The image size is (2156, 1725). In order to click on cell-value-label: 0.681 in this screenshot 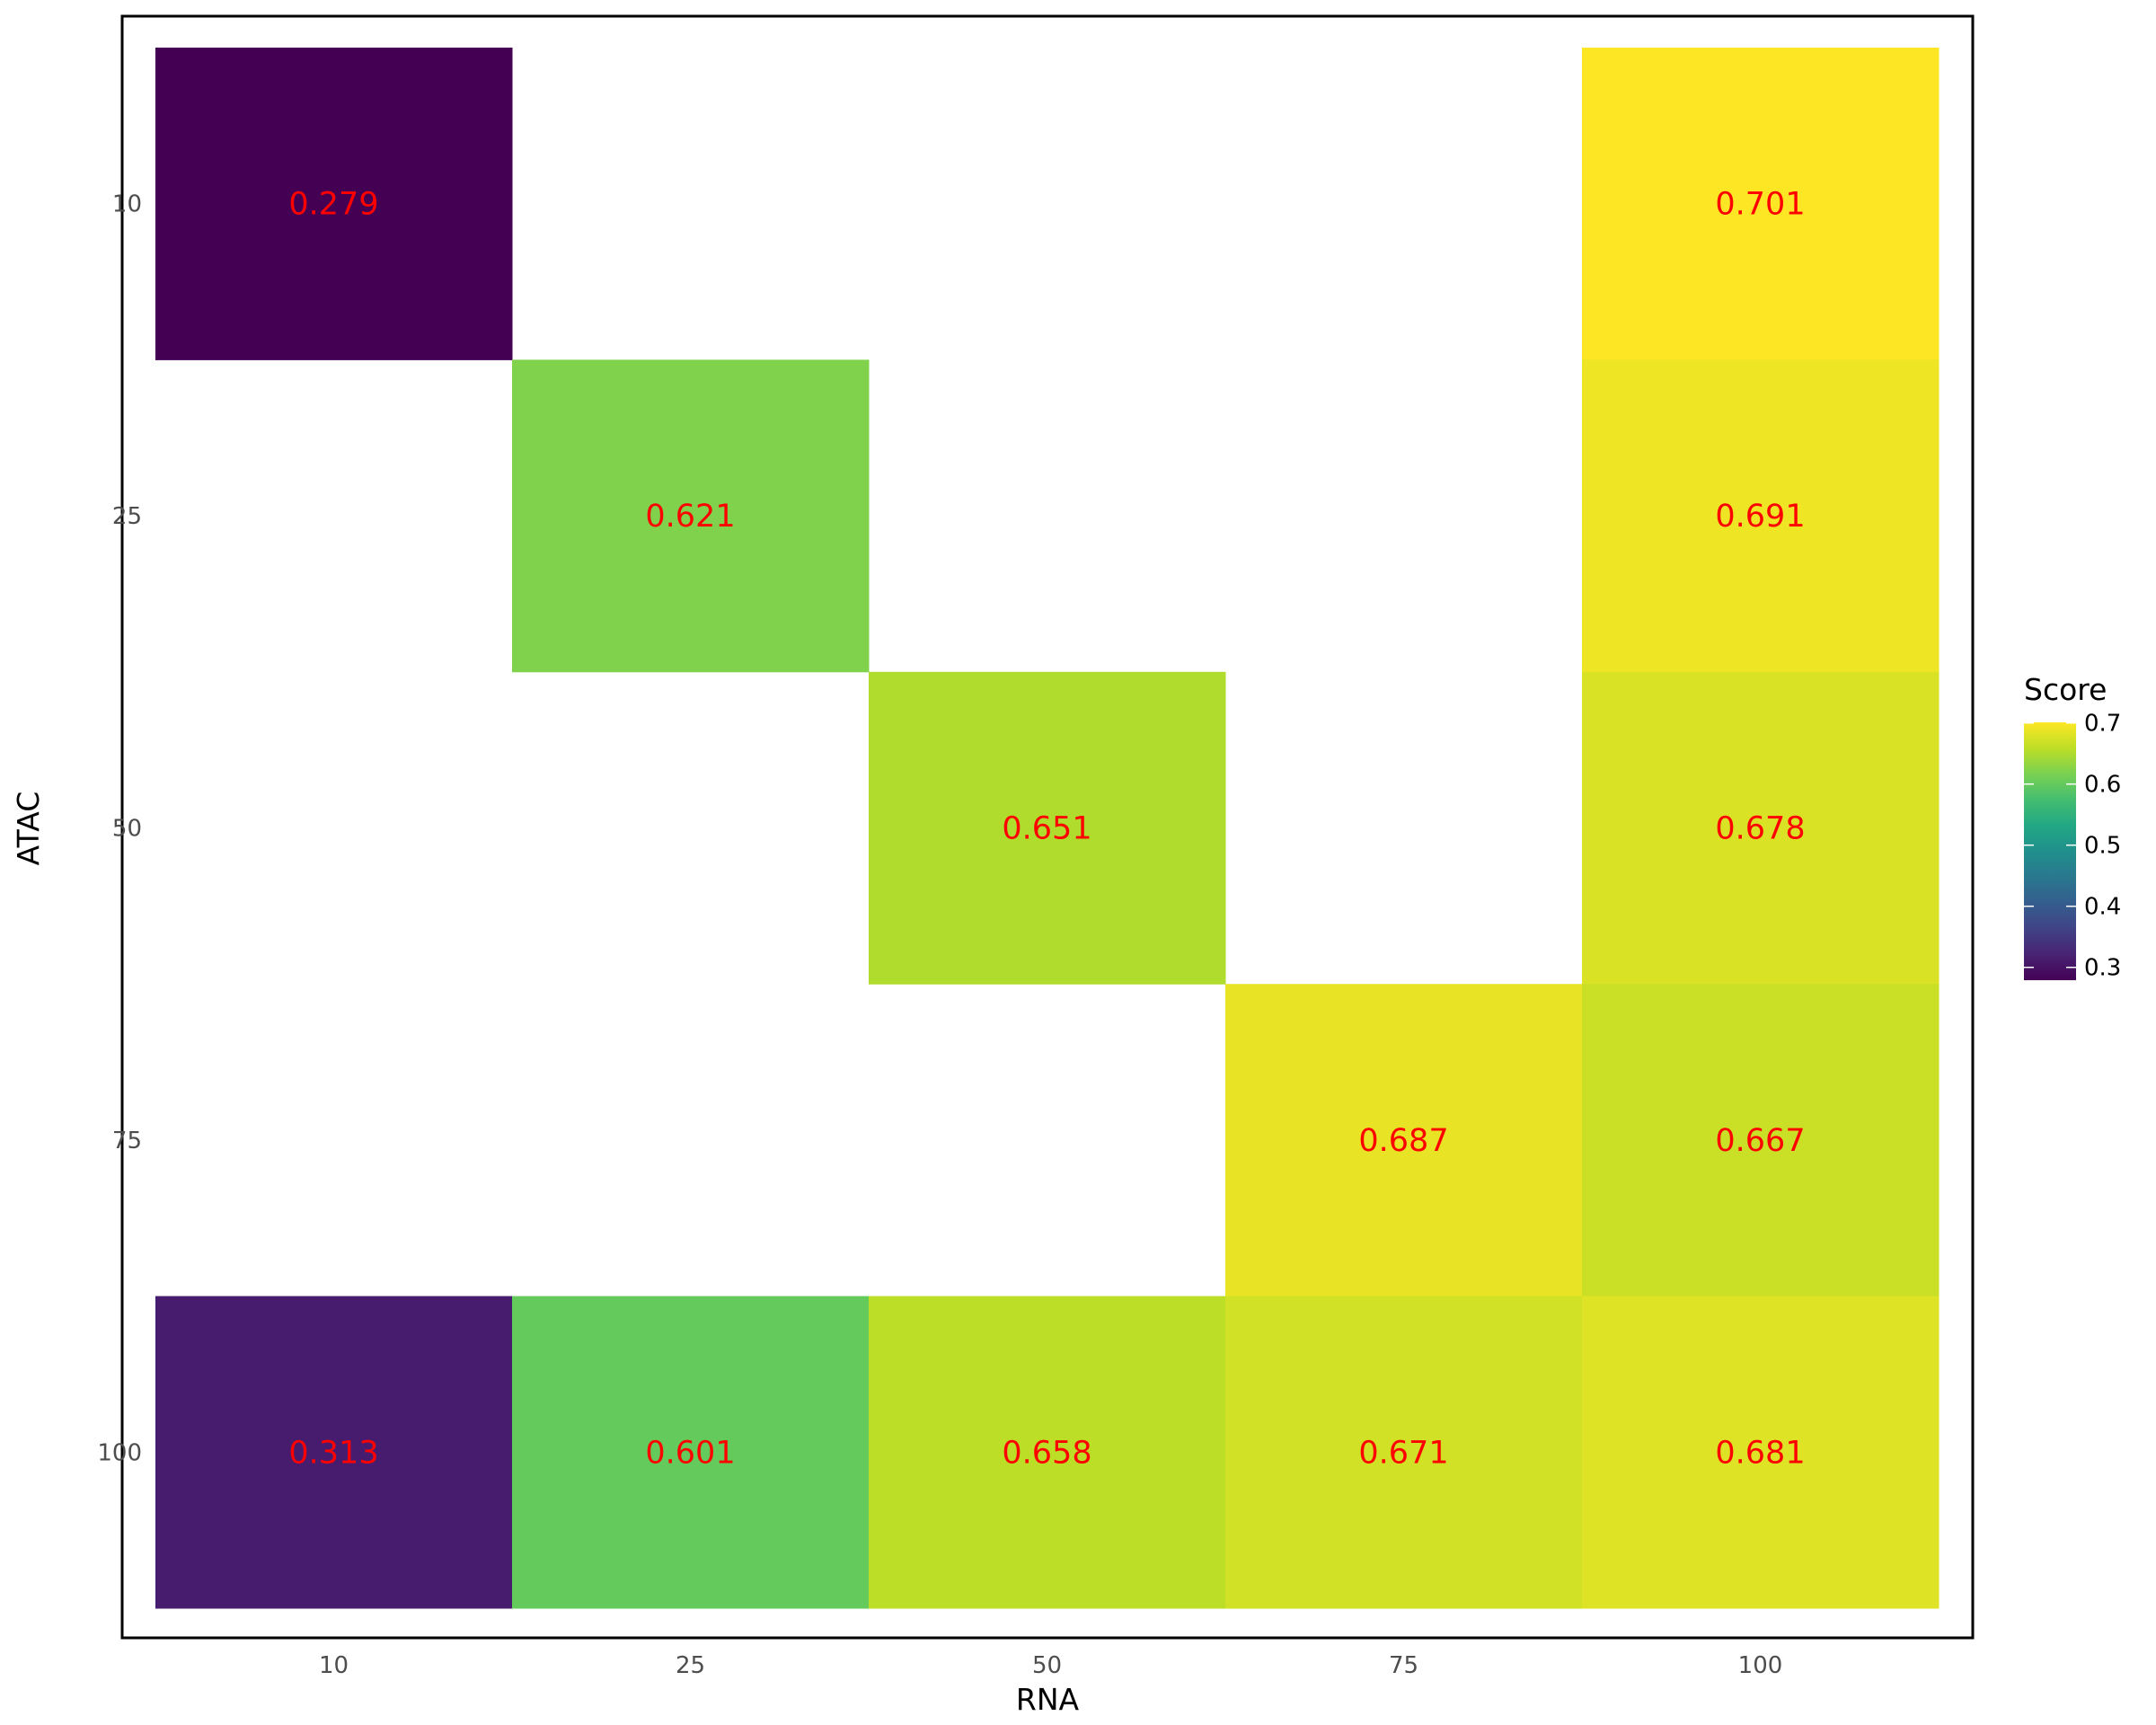, I will do `click(1760, 1453)`.